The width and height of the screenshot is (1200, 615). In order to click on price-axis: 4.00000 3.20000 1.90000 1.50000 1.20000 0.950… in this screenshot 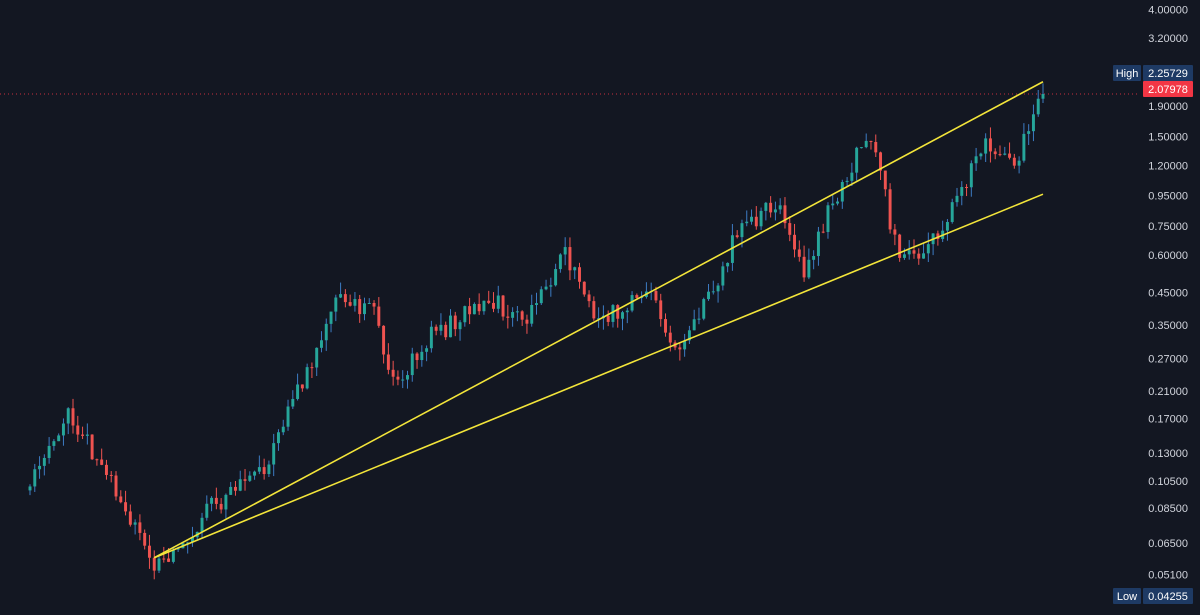, I will do `click(1168, 292)`.